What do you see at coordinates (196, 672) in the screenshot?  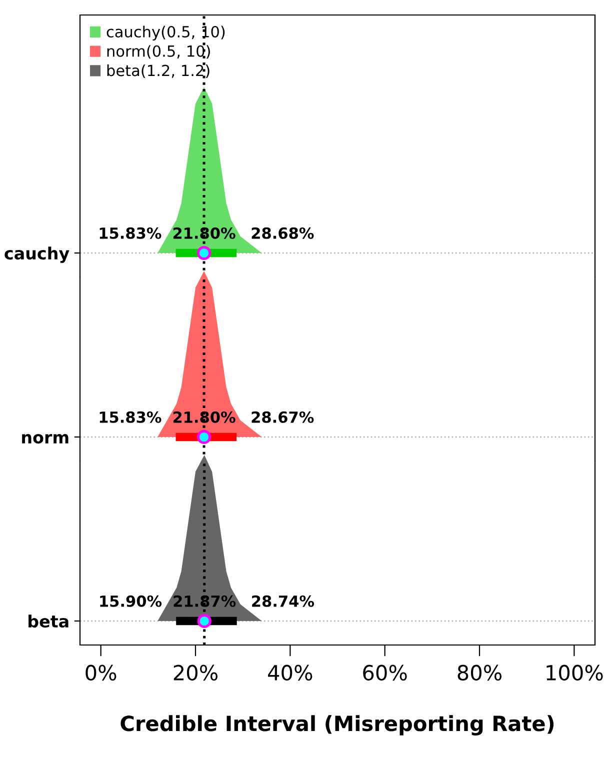 I see `x-tick-label: 20%` at bounding box center [196, 672].